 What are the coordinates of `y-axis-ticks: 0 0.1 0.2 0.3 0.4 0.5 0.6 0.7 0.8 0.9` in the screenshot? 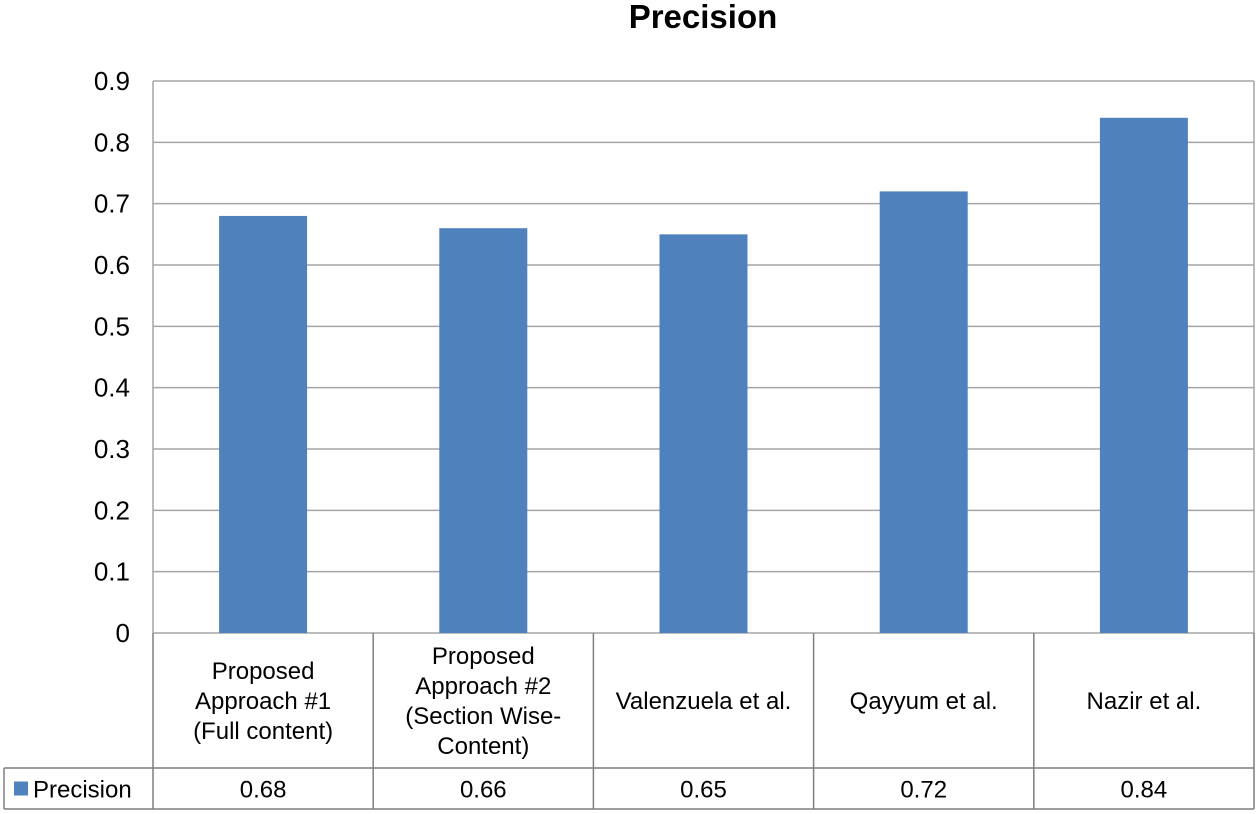 It's located at (112, 357).